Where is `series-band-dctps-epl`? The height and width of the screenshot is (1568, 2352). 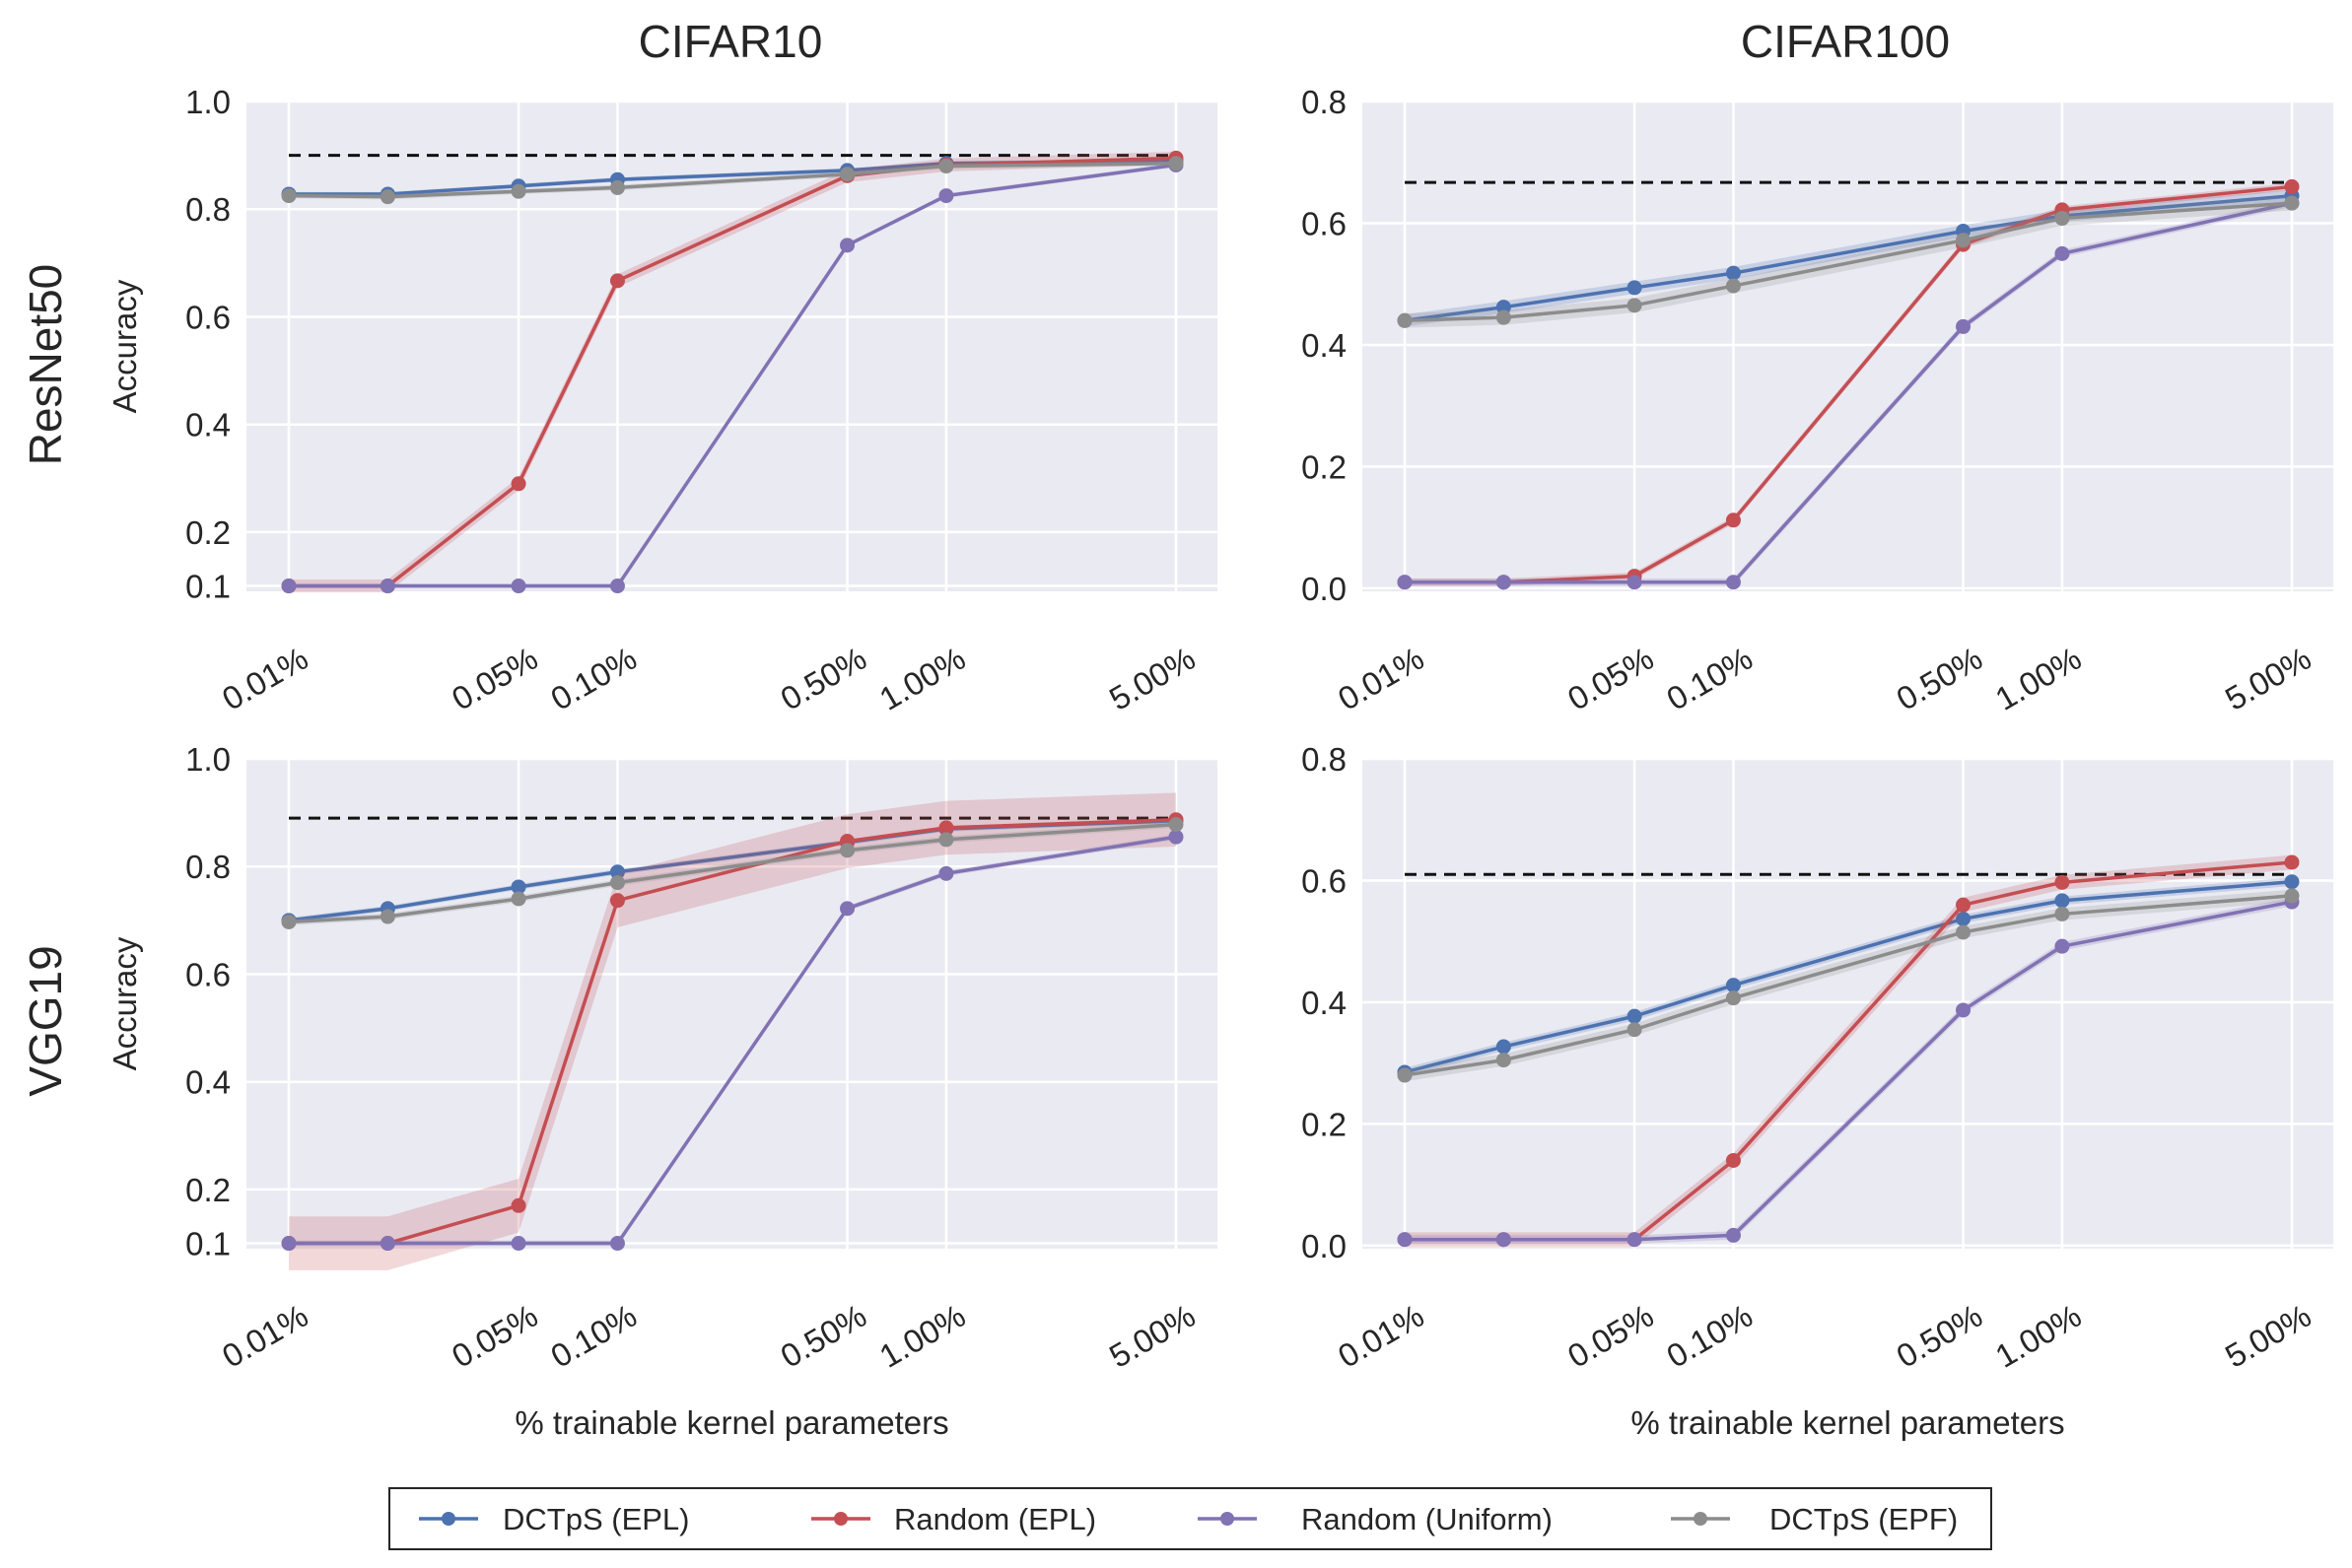 series-band-dctps-epl is located at coordinates (1848, 258).